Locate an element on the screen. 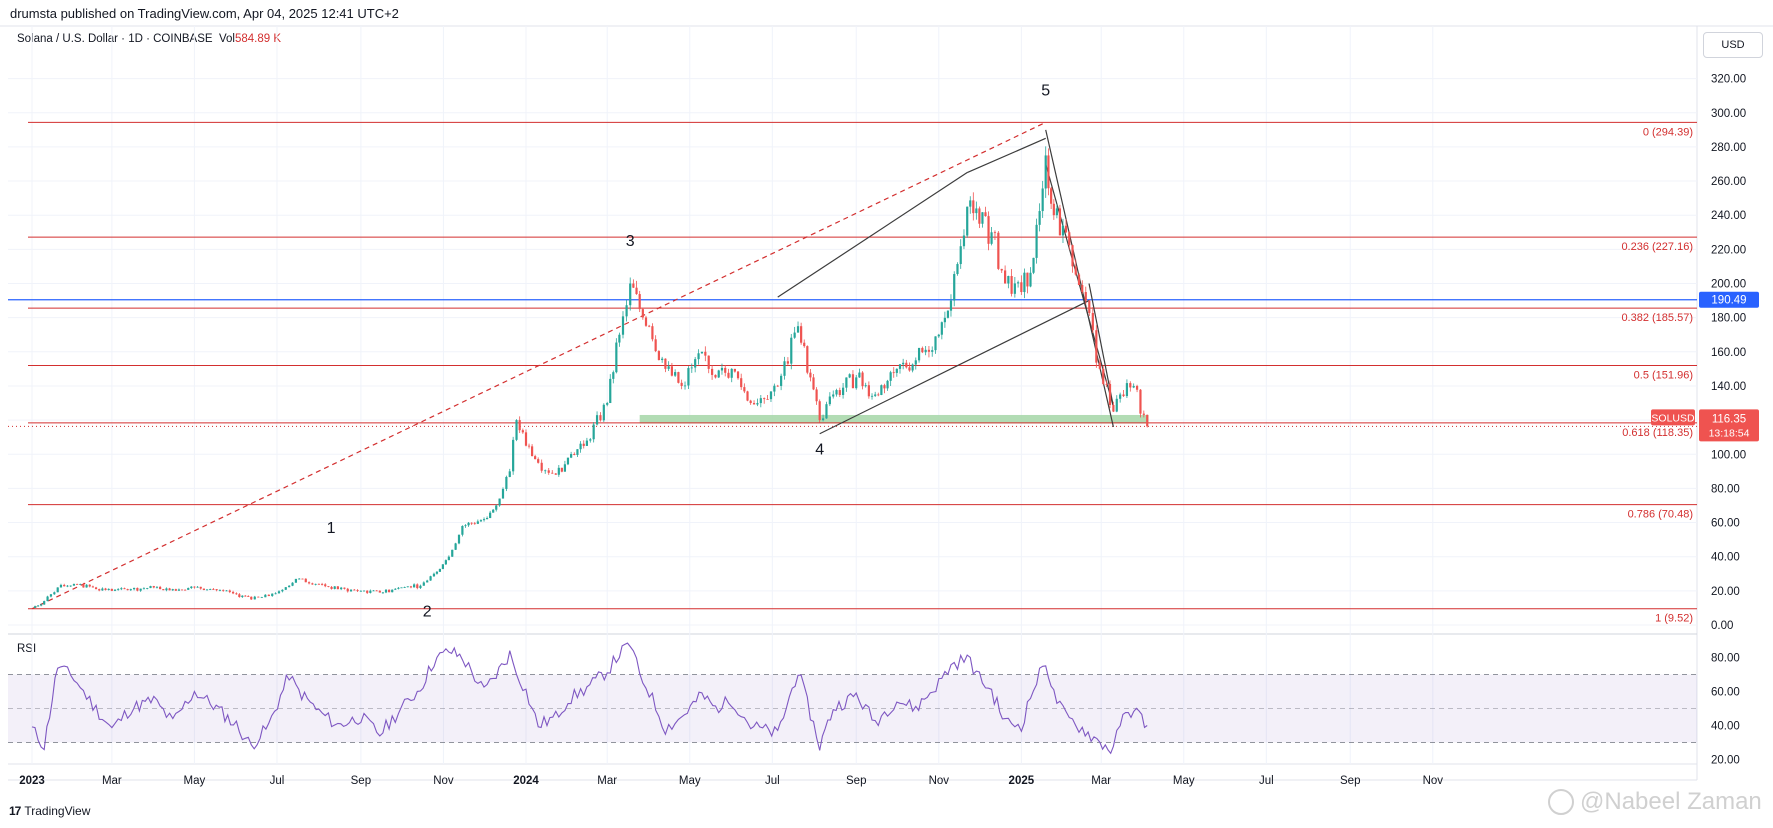  symbol-name: Solana / U.S. Dollar · 1D · COINBASE is located at coordinates (115, 39).